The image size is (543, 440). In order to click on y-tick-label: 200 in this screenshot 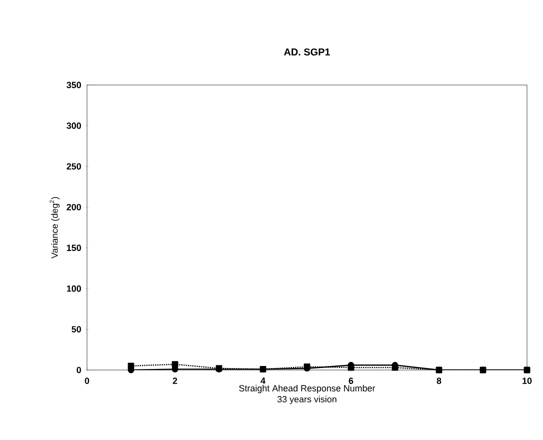, I will do `click(73, 207)`.